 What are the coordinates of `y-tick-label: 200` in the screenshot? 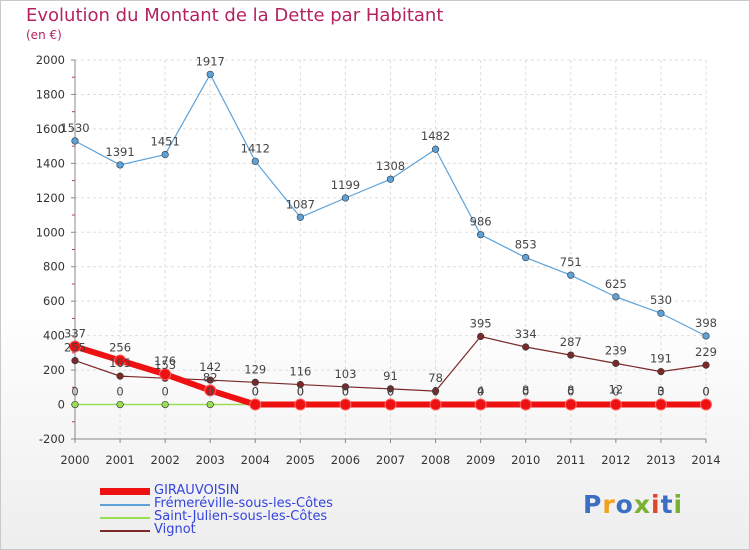 It's located at (54, 370).